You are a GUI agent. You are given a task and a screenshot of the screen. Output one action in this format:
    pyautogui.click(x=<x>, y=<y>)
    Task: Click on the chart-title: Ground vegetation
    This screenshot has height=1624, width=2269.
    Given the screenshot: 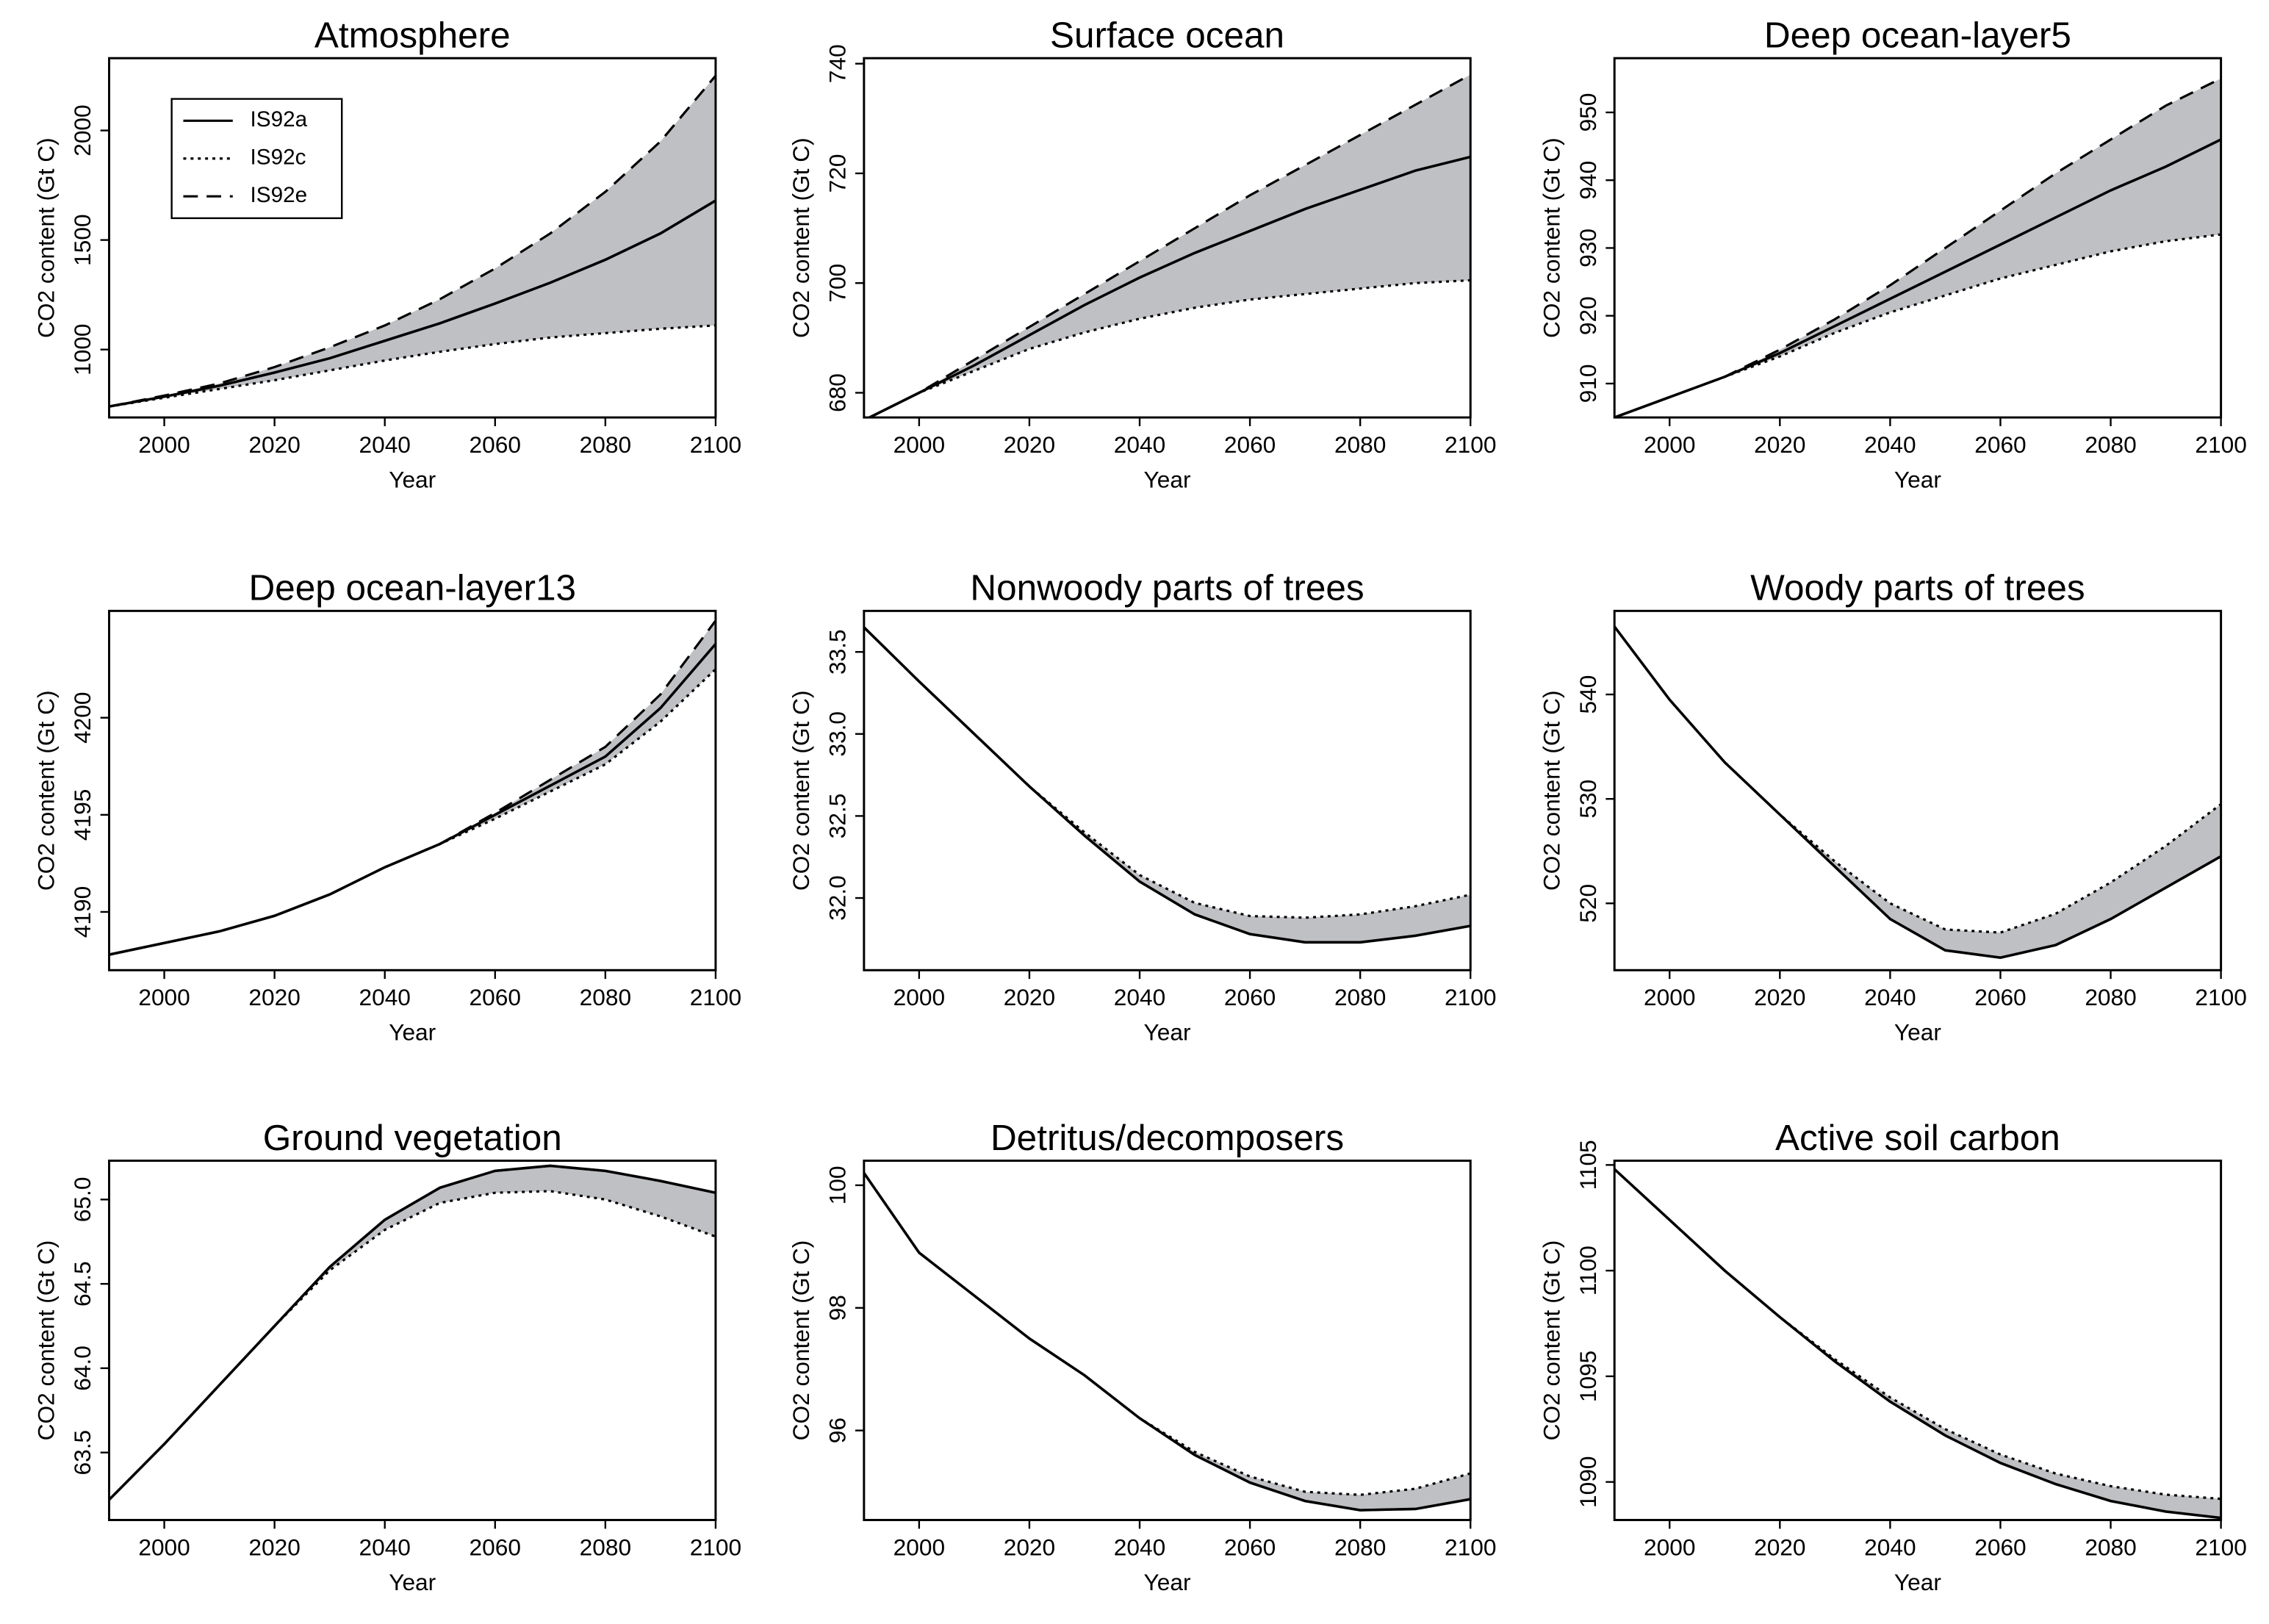 What is the action you would take?
    pyautogui.click(x=412, y=1138)
    